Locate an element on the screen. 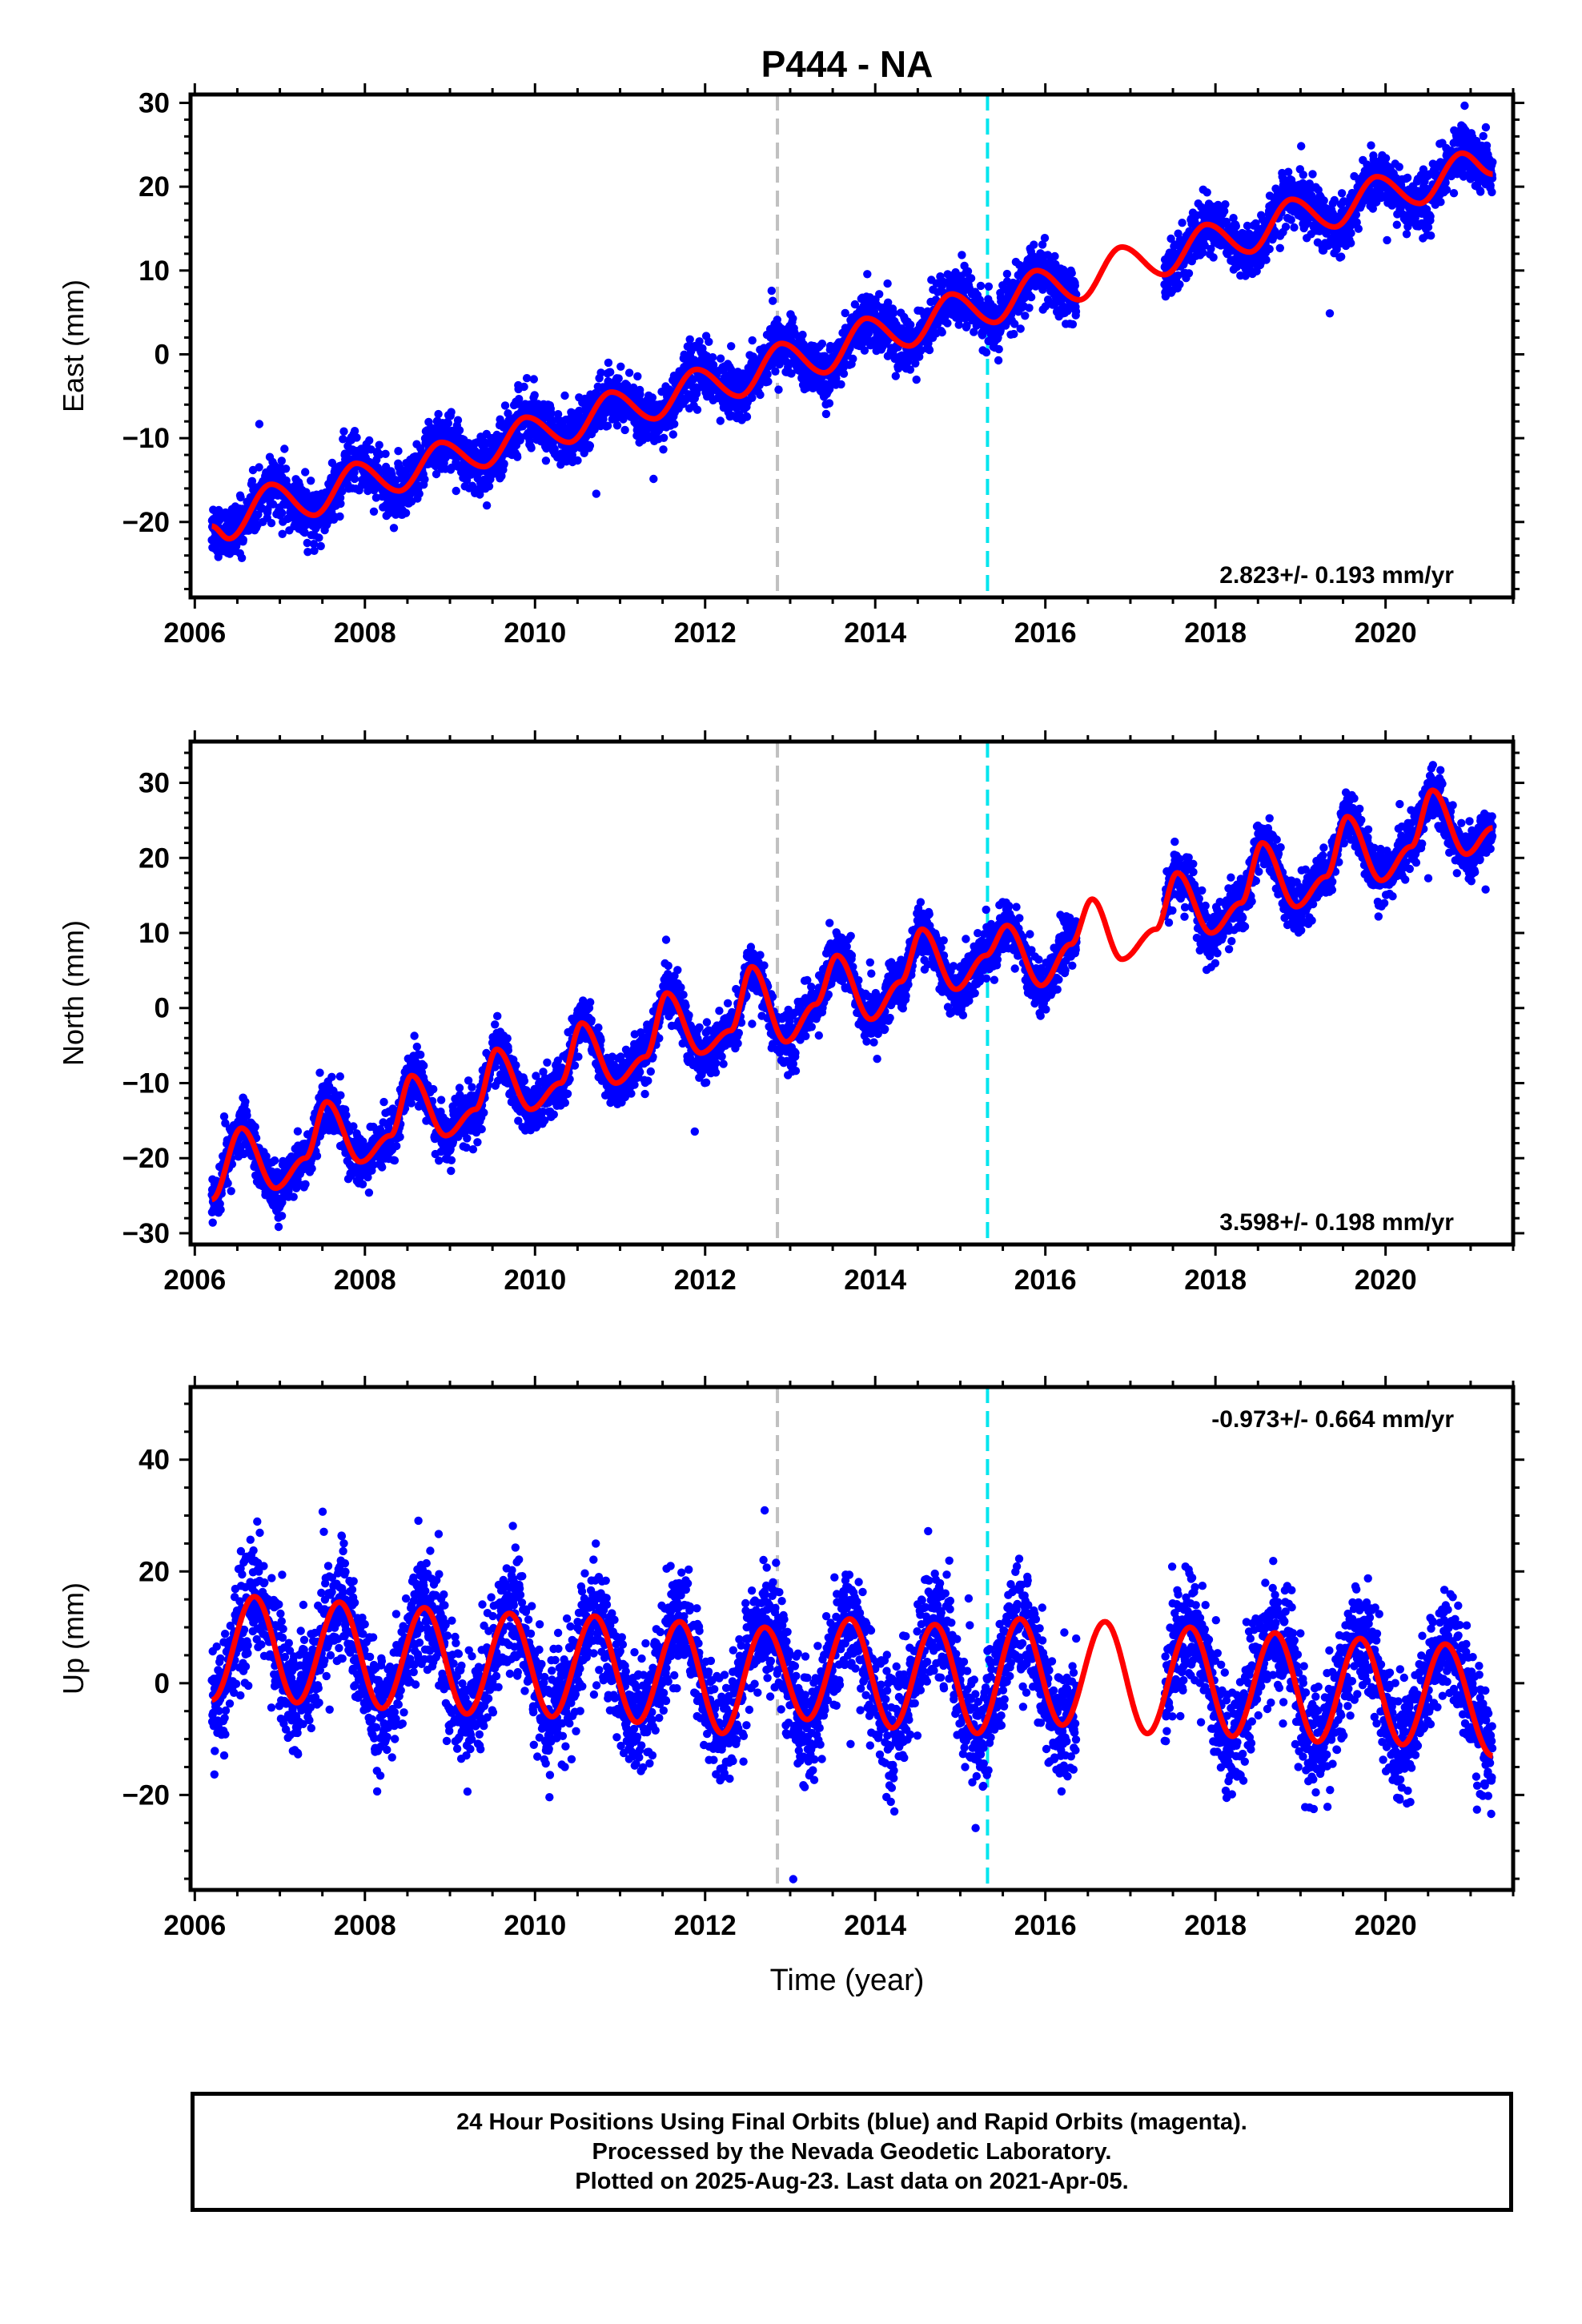 The image size is (1582, 2324). y-axis-label: East (mm) is located at coordinates (74, 345).